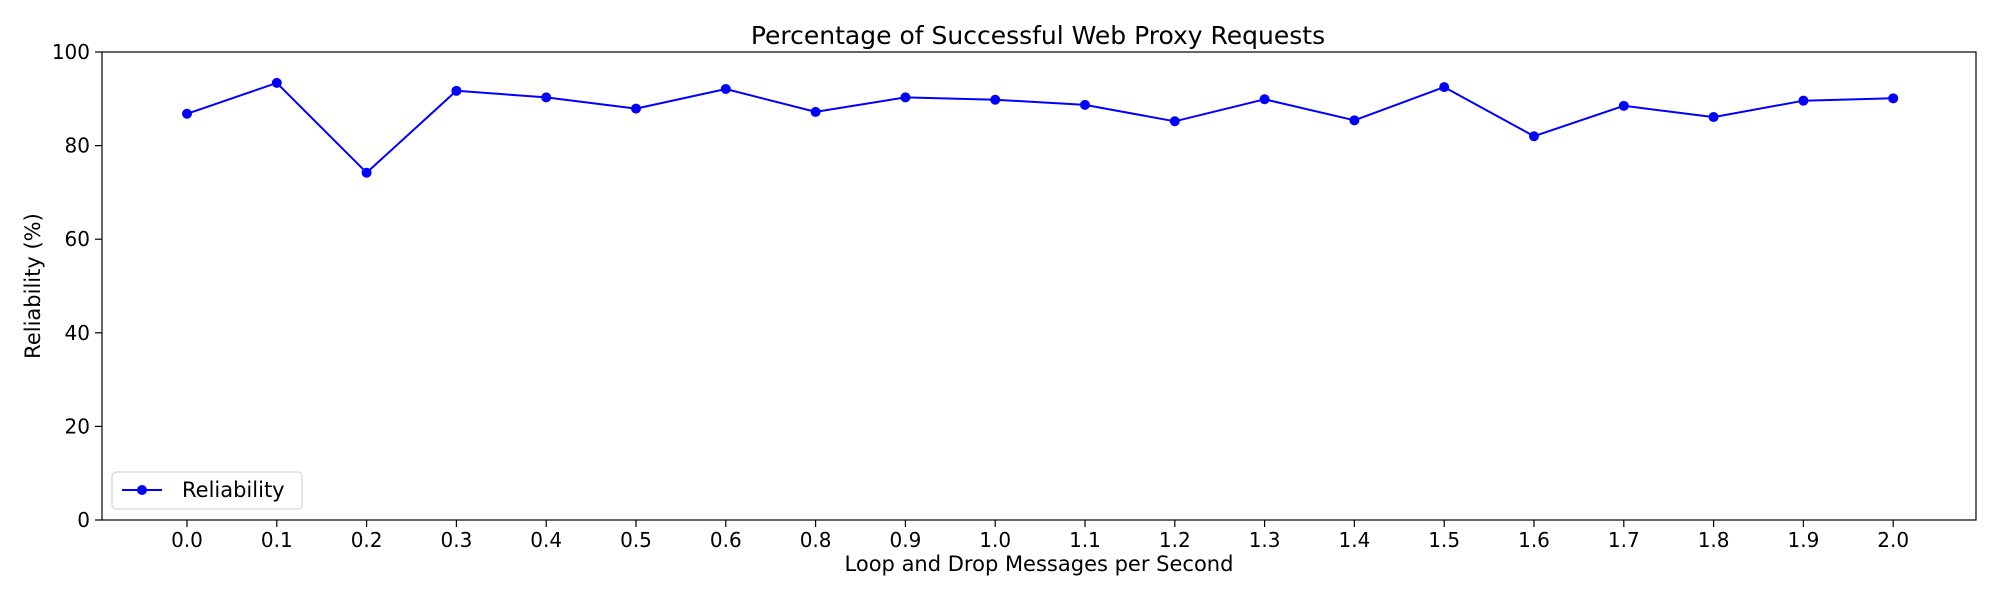 The width and height of the screenshot is (2000, 604). I want to click on x-tick-label: 1.2, so click(1175, 540).